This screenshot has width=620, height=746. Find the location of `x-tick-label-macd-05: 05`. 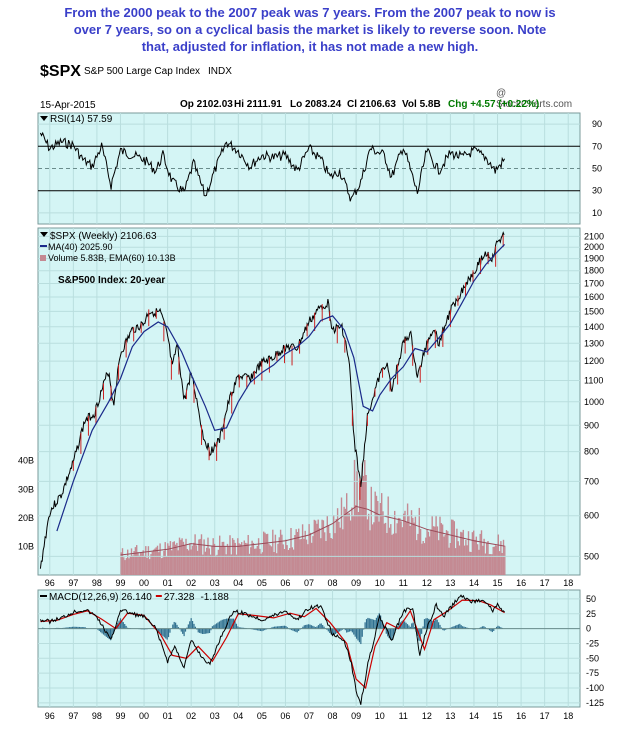

x-tick-label-macd-05: 05 is located at coordinates (262, 716).